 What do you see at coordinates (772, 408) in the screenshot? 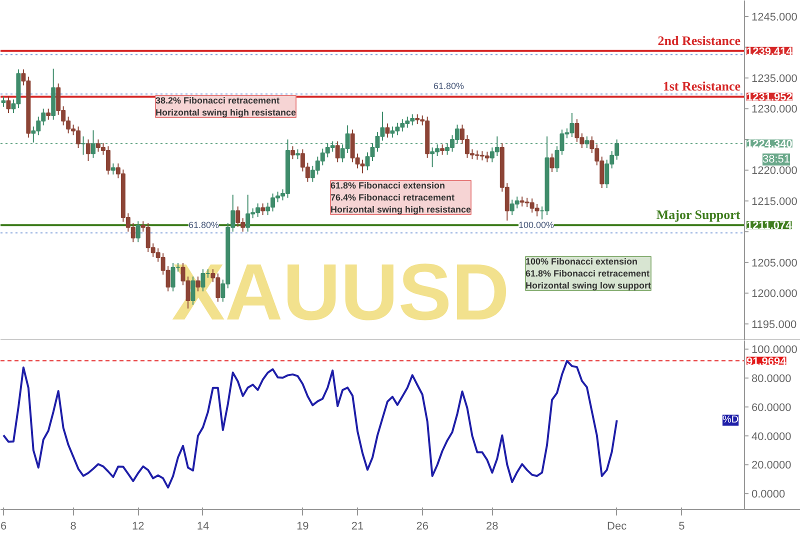
I see `y-tick-label: 60.0000` at bounding box center [772, 408].